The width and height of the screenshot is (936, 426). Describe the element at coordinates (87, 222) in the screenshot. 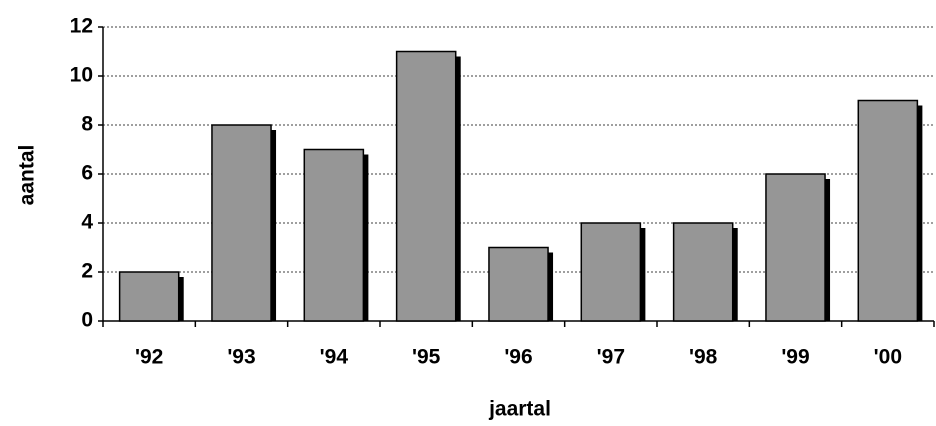

I see `y-tick-label: 4` at that location.